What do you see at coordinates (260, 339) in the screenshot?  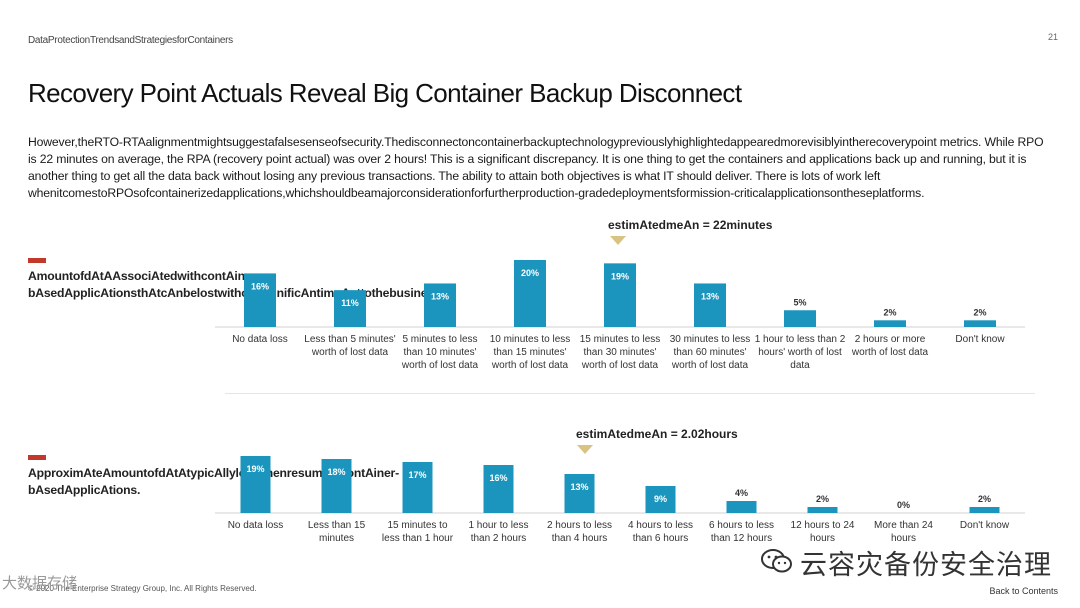 I see `chart1-category-label: No data loss` at bounding box center [260, 339].